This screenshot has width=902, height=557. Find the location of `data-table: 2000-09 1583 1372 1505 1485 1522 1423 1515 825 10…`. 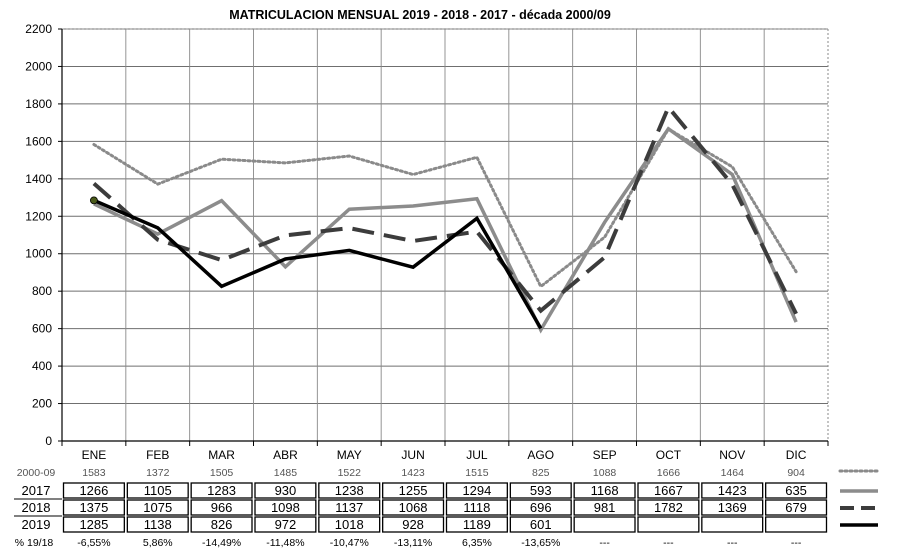

data-table: 2000-09 1583 1372 1505 1485 1522 1423 1515 825 10… is located at coordinates (421, 508).